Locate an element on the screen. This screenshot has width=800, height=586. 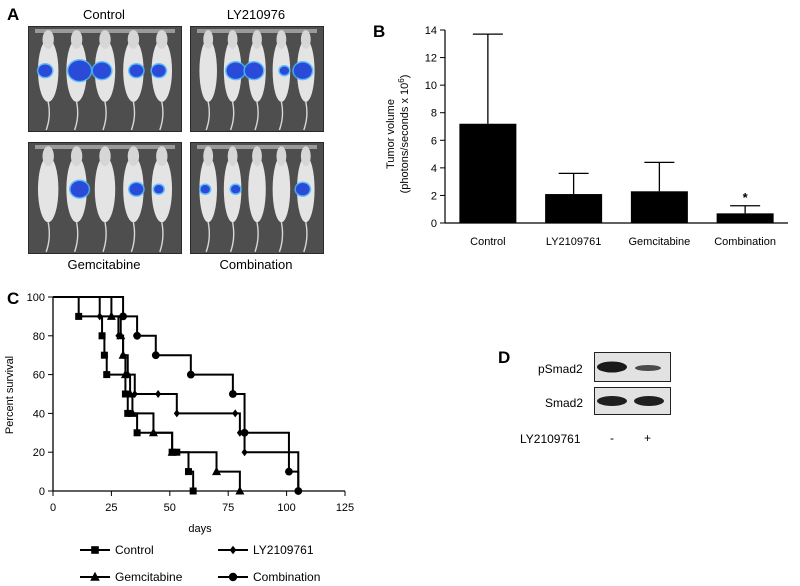
band-smad2-control is located at coordinates (612, 401).